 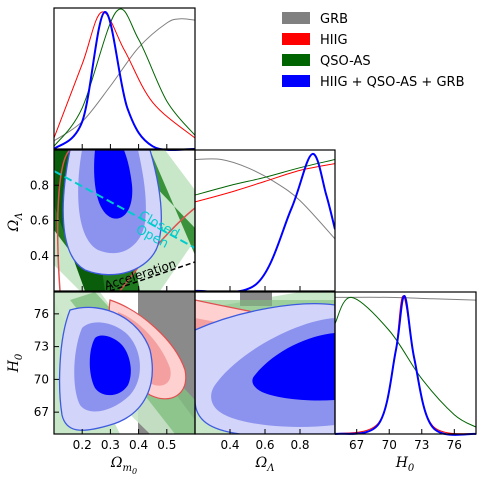 I want to click on legend-label-qso: QSO-AS, so click(x=345, y=61).